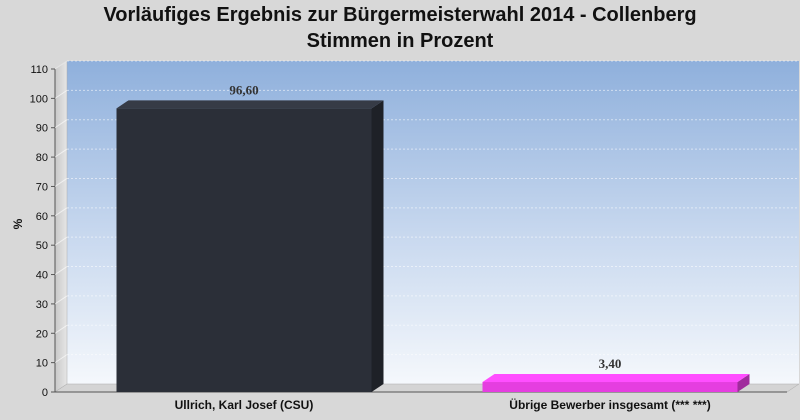 The width and height of the screenshot is (800, 420). Describe the element at coordinates (18, 223) in the screenshot. I see `y-axis-title: %` at that location.